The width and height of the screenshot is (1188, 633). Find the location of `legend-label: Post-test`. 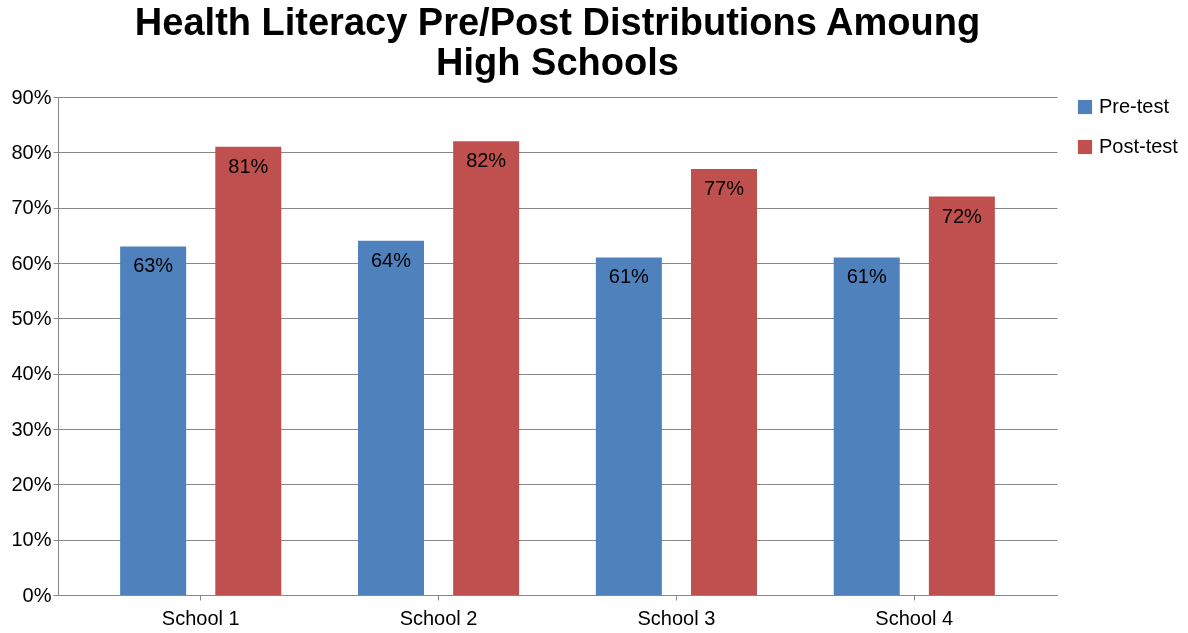

legend-label: Post-test is located at coordinates (1139, 146).